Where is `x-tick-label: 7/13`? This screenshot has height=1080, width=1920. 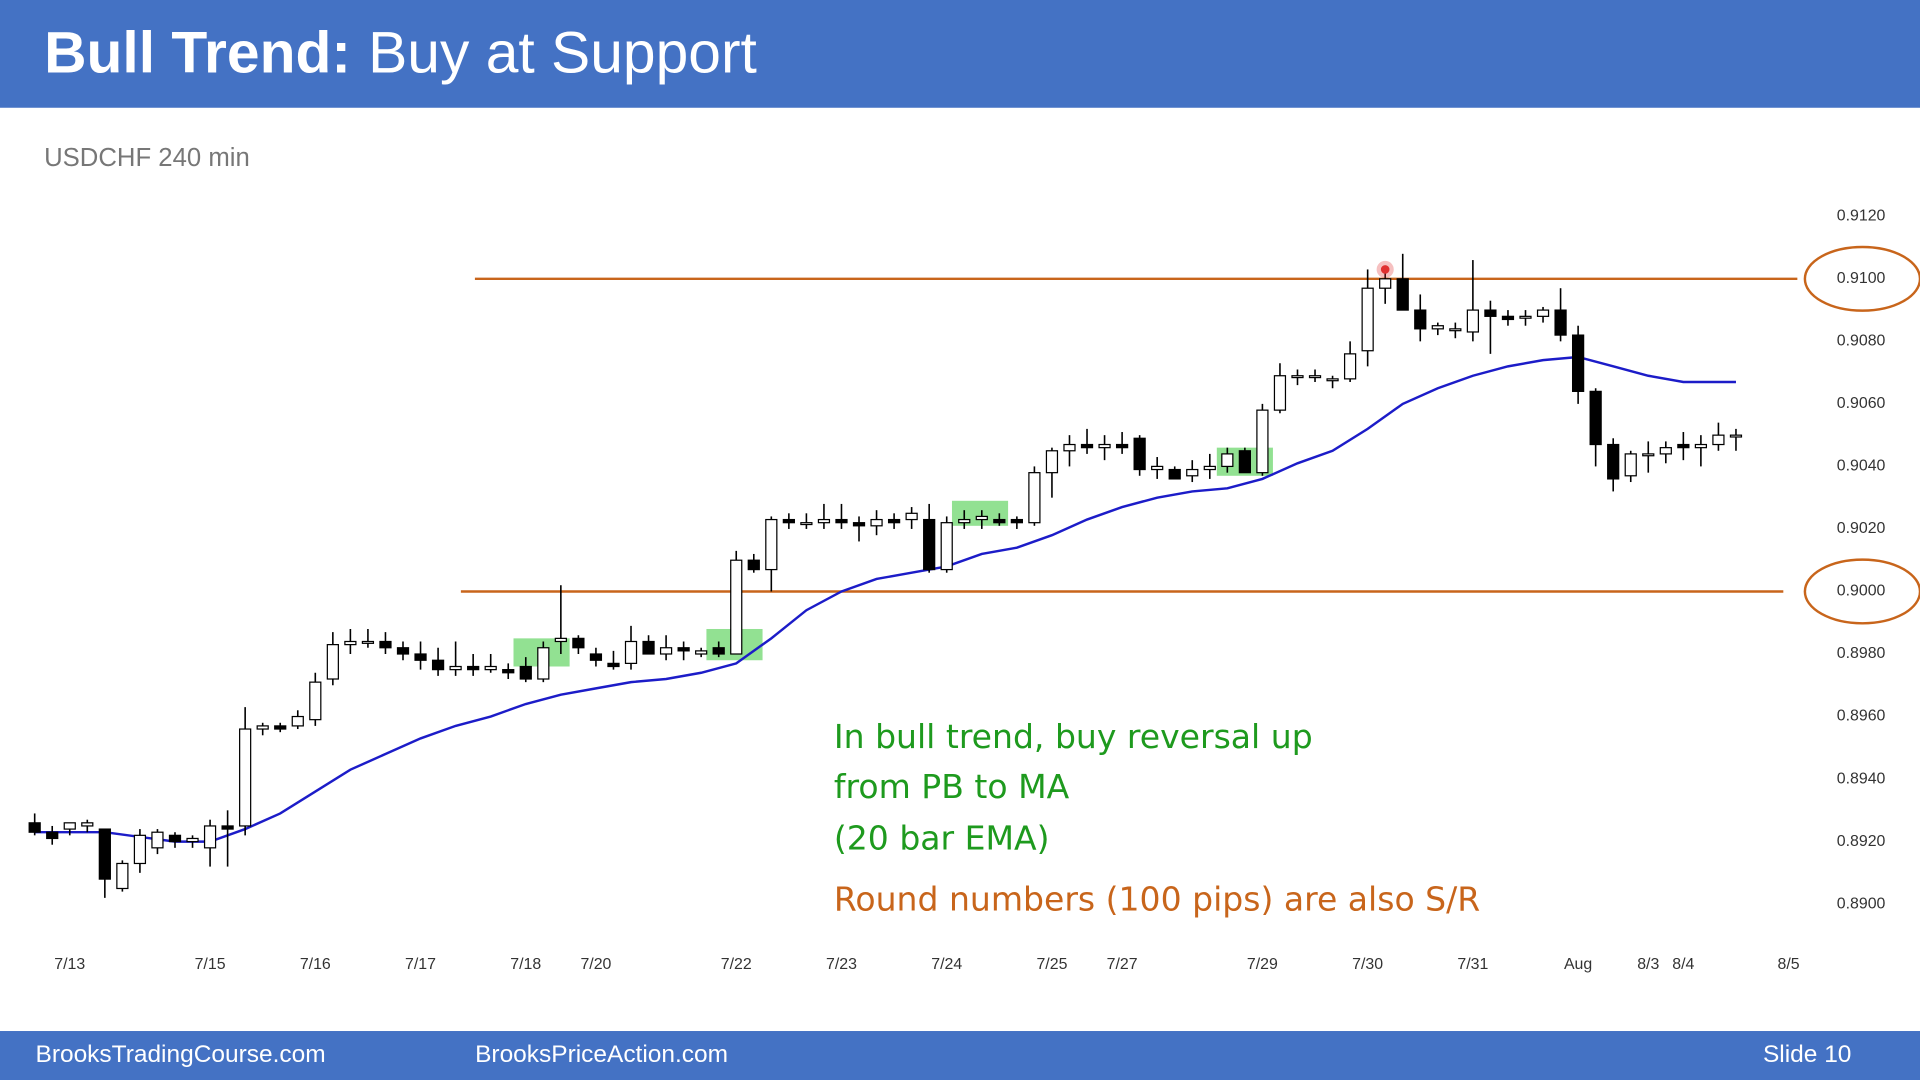 x-tick-label: 7/13 is located at coordinates (69, 964).